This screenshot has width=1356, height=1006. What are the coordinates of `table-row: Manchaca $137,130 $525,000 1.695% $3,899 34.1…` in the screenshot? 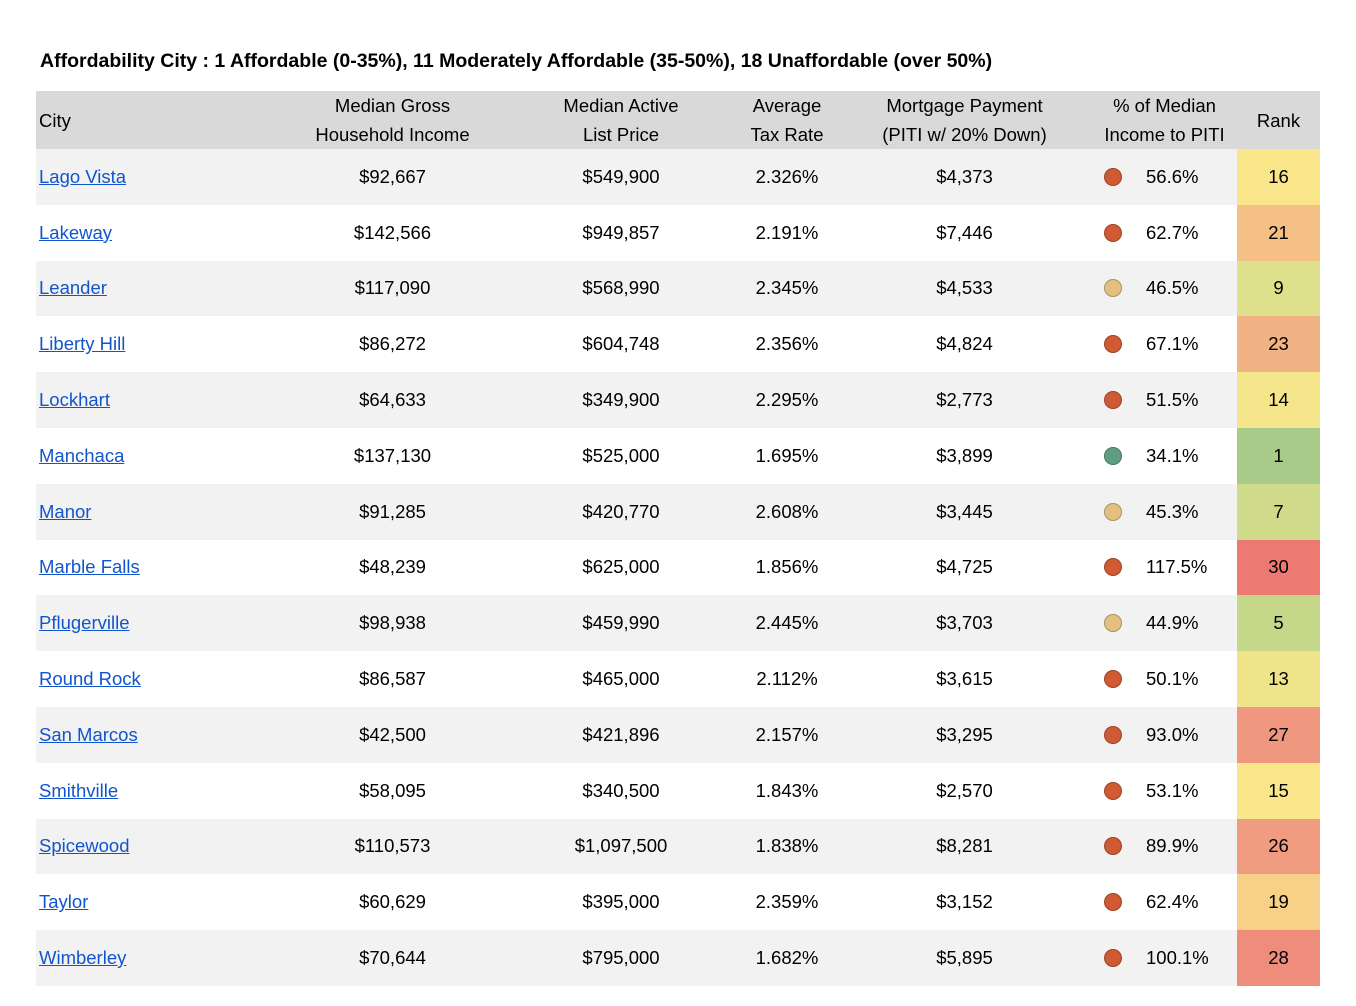 It's located at (678, 455).